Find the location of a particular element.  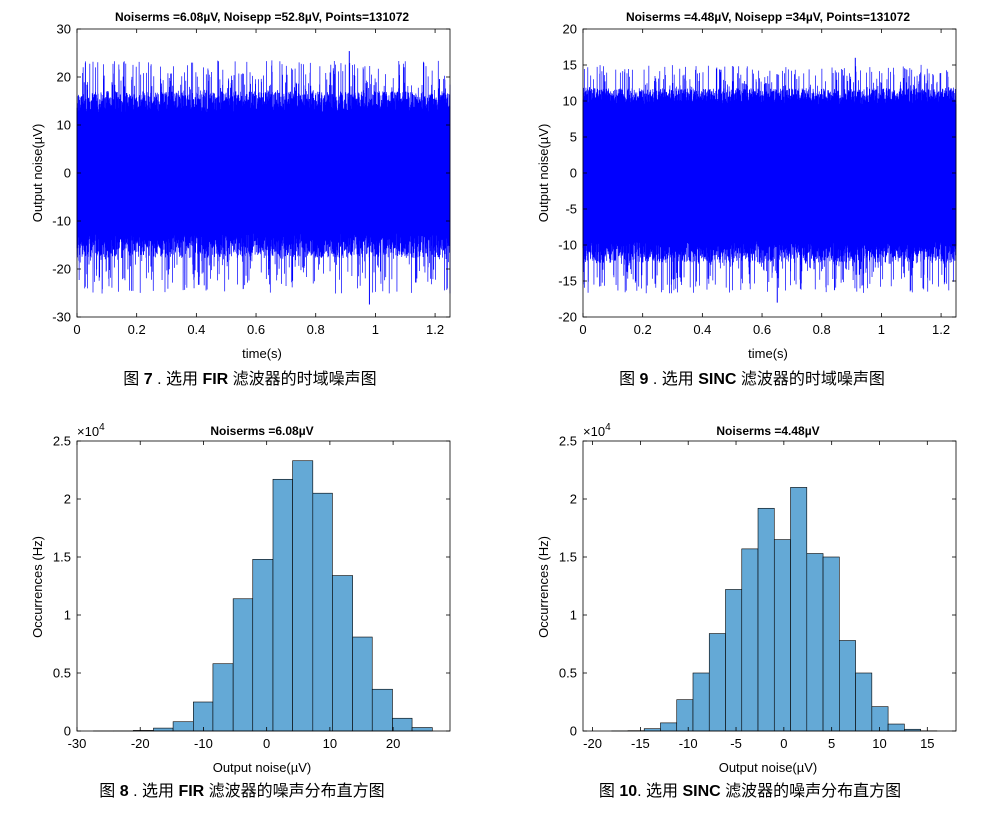

x-tick-label: -5 is located at coordinates (736, 743).